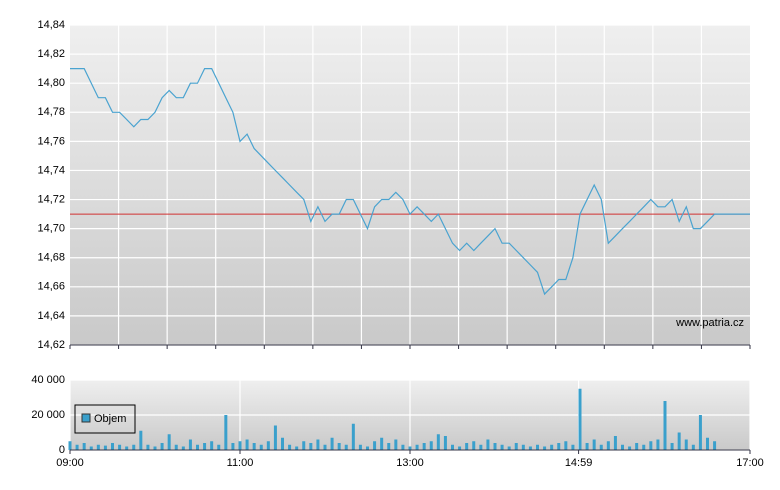 This screenshot has height=490, width=780. What do you see at coordinates (51, 54) in the screenshot?
I see `y-tick-label: 14,82` at bounding box center [51, 54].